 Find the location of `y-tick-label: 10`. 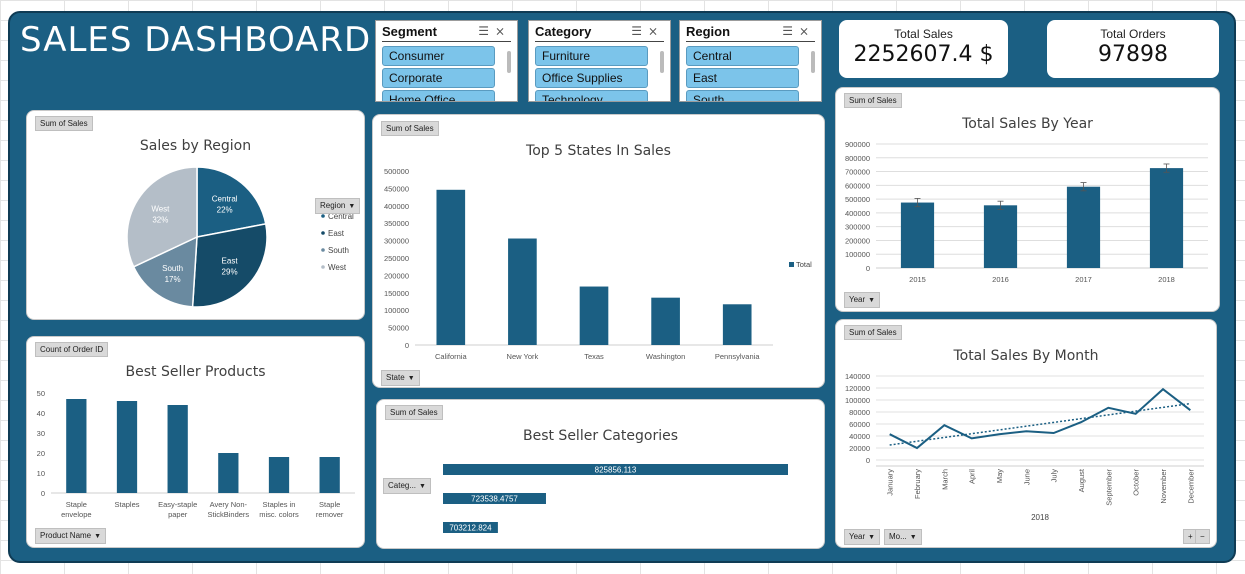

y-tick-label: 10 is located at coordinates (41, 473).